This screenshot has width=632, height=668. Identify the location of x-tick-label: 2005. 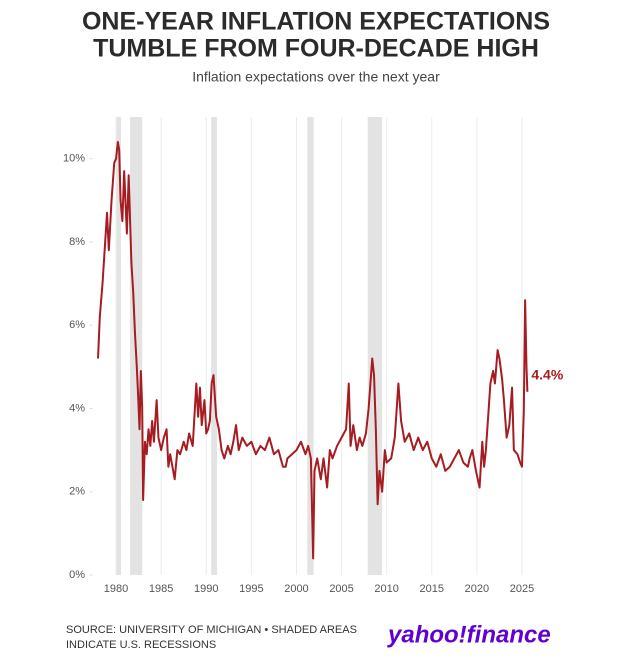
(341, 589).